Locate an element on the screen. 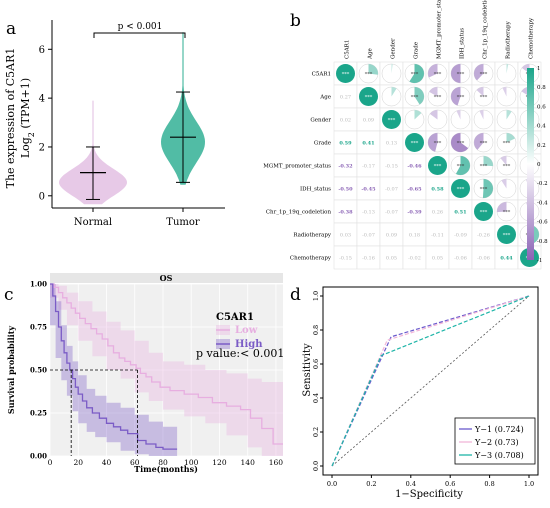 The width and height of the screenshot is (550, 508). heatmap-value: 0.18 is located at coordinates (414, 236).